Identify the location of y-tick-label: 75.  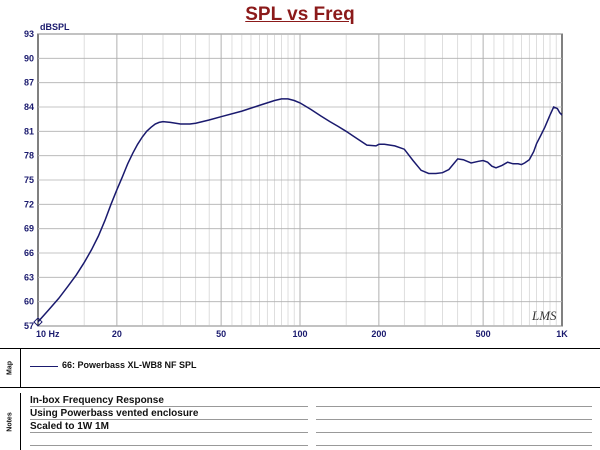
(29, 180).